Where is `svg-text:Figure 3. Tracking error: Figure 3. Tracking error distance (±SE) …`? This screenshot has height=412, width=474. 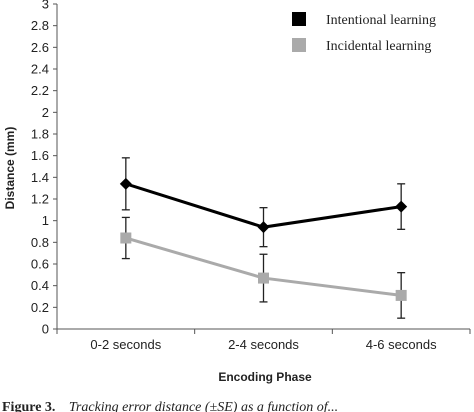
svg-text:Figure 3. Tracking error: Figure 3. Tracking error distance (±SE) … is located at coordinates (170, 406).